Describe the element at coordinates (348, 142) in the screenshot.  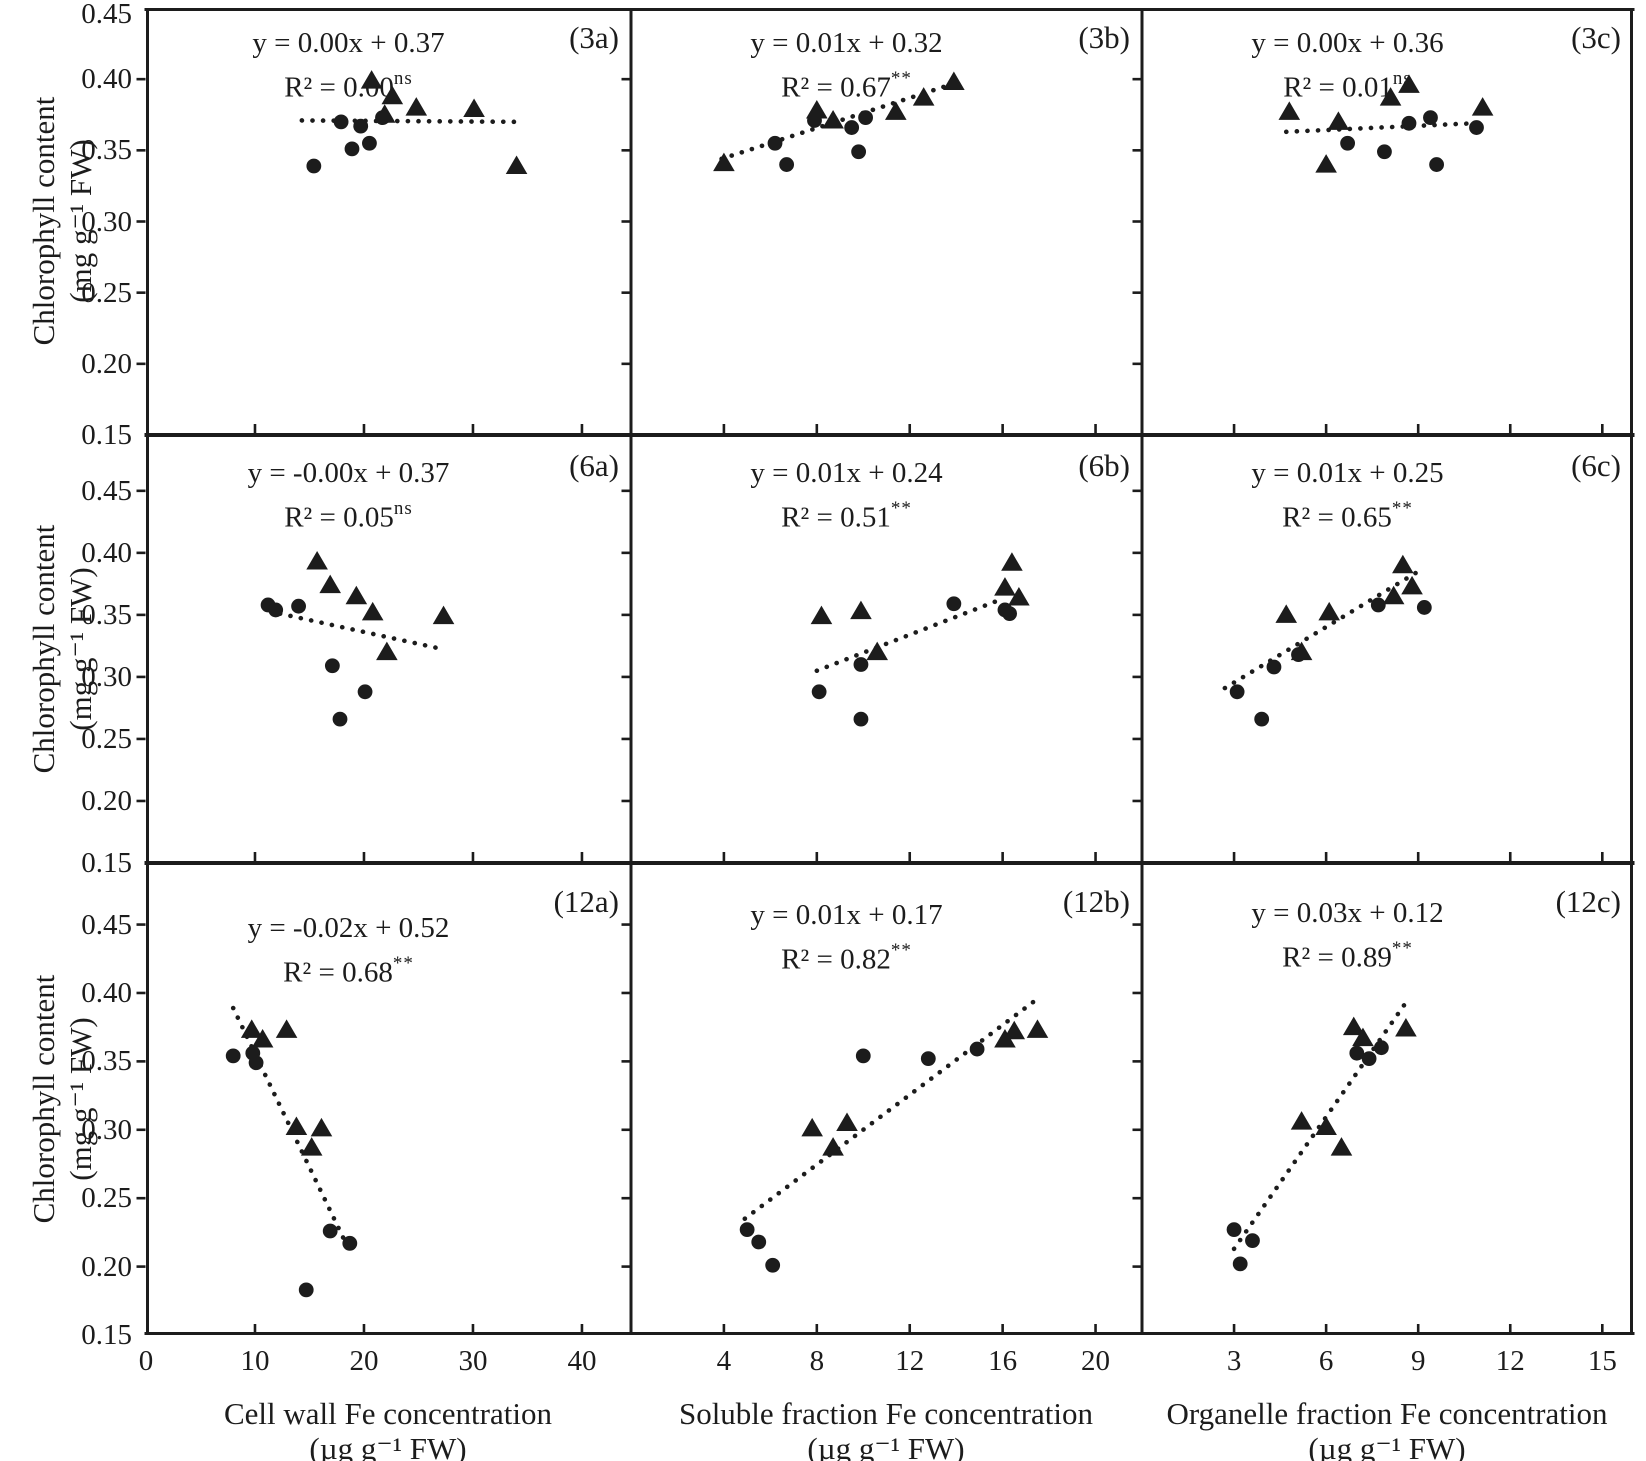
I see `series-circles-3a` at that location.